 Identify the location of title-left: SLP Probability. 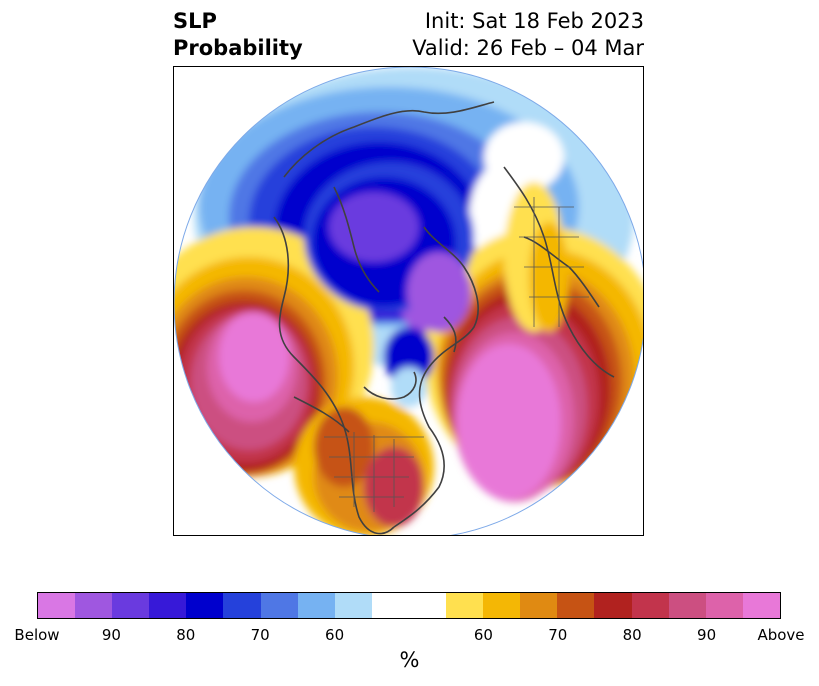
(238, 35).